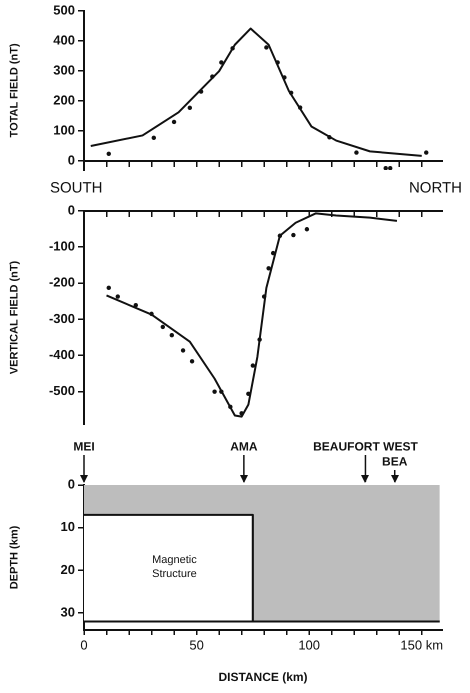 Image resolution: width=470 pixels, height=693 pixels. Describe the element at coordinates (84, 446) in the screenshot. I see `ref-line-label: MEI` at that location.